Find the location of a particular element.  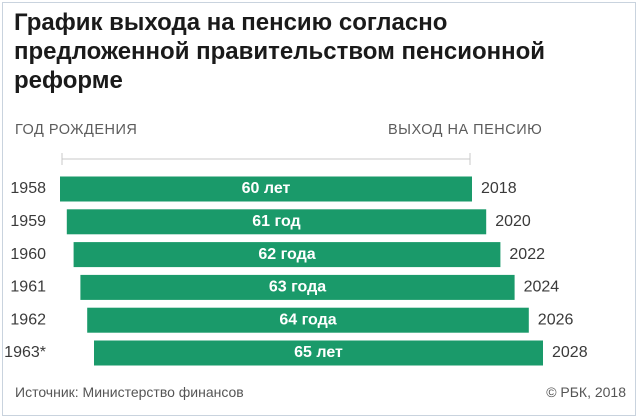

bar-1961 is located at coordinates (297, 287).